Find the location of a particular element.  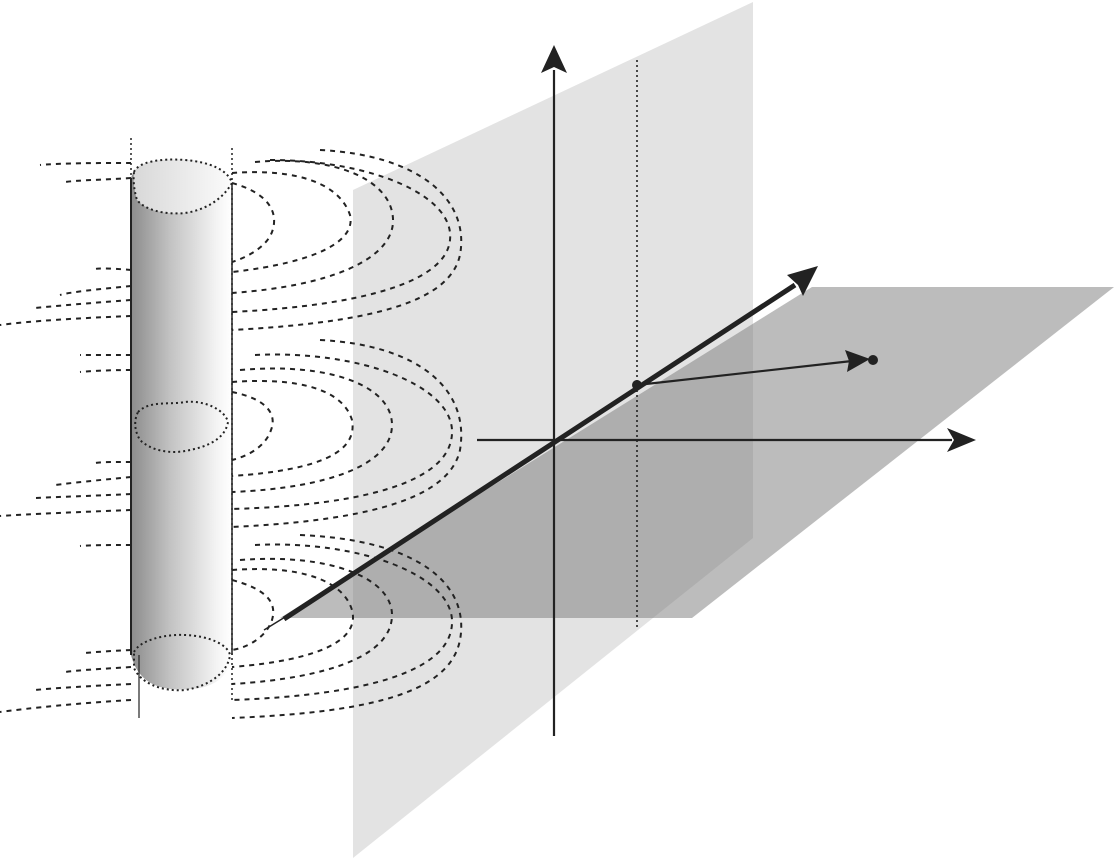

depth-axis-arrowhead is located at coordinates (802, 281).